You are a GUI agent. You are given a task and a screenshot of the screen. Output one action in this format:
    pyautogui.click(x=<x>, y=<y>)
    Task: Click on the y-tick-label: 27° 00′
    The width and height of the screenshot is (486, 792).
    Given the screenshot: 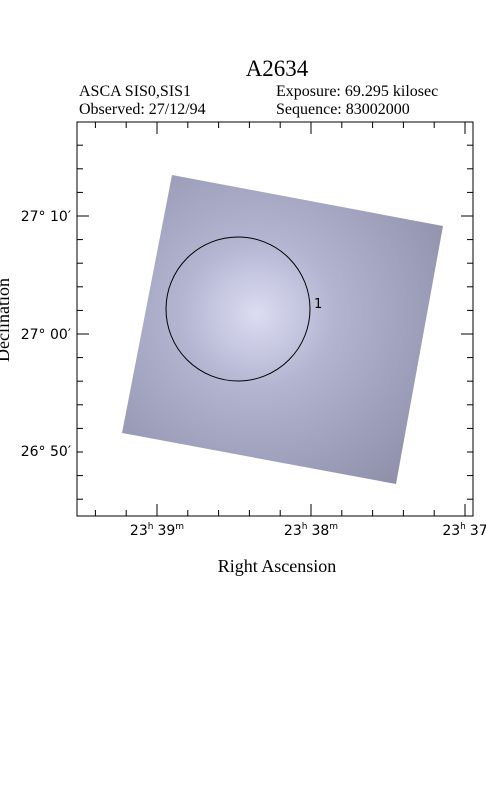 What is the action you would take?
    pyautogui.click(x=46, y=335)
    